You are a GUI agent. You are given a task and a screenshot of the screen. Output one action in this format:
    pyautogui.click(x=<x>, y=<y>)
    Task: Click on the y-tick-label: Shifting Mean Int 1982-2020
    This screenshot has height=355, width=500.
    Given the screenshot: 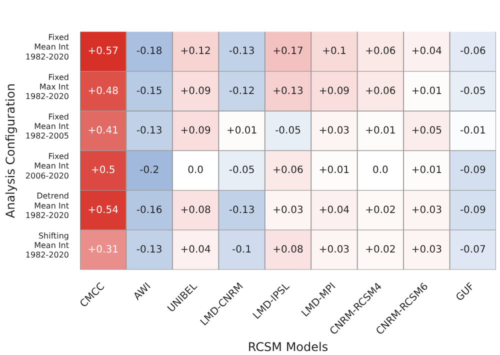 What is the action you would take?
    pyautogui.click(x=47, y=245)
    